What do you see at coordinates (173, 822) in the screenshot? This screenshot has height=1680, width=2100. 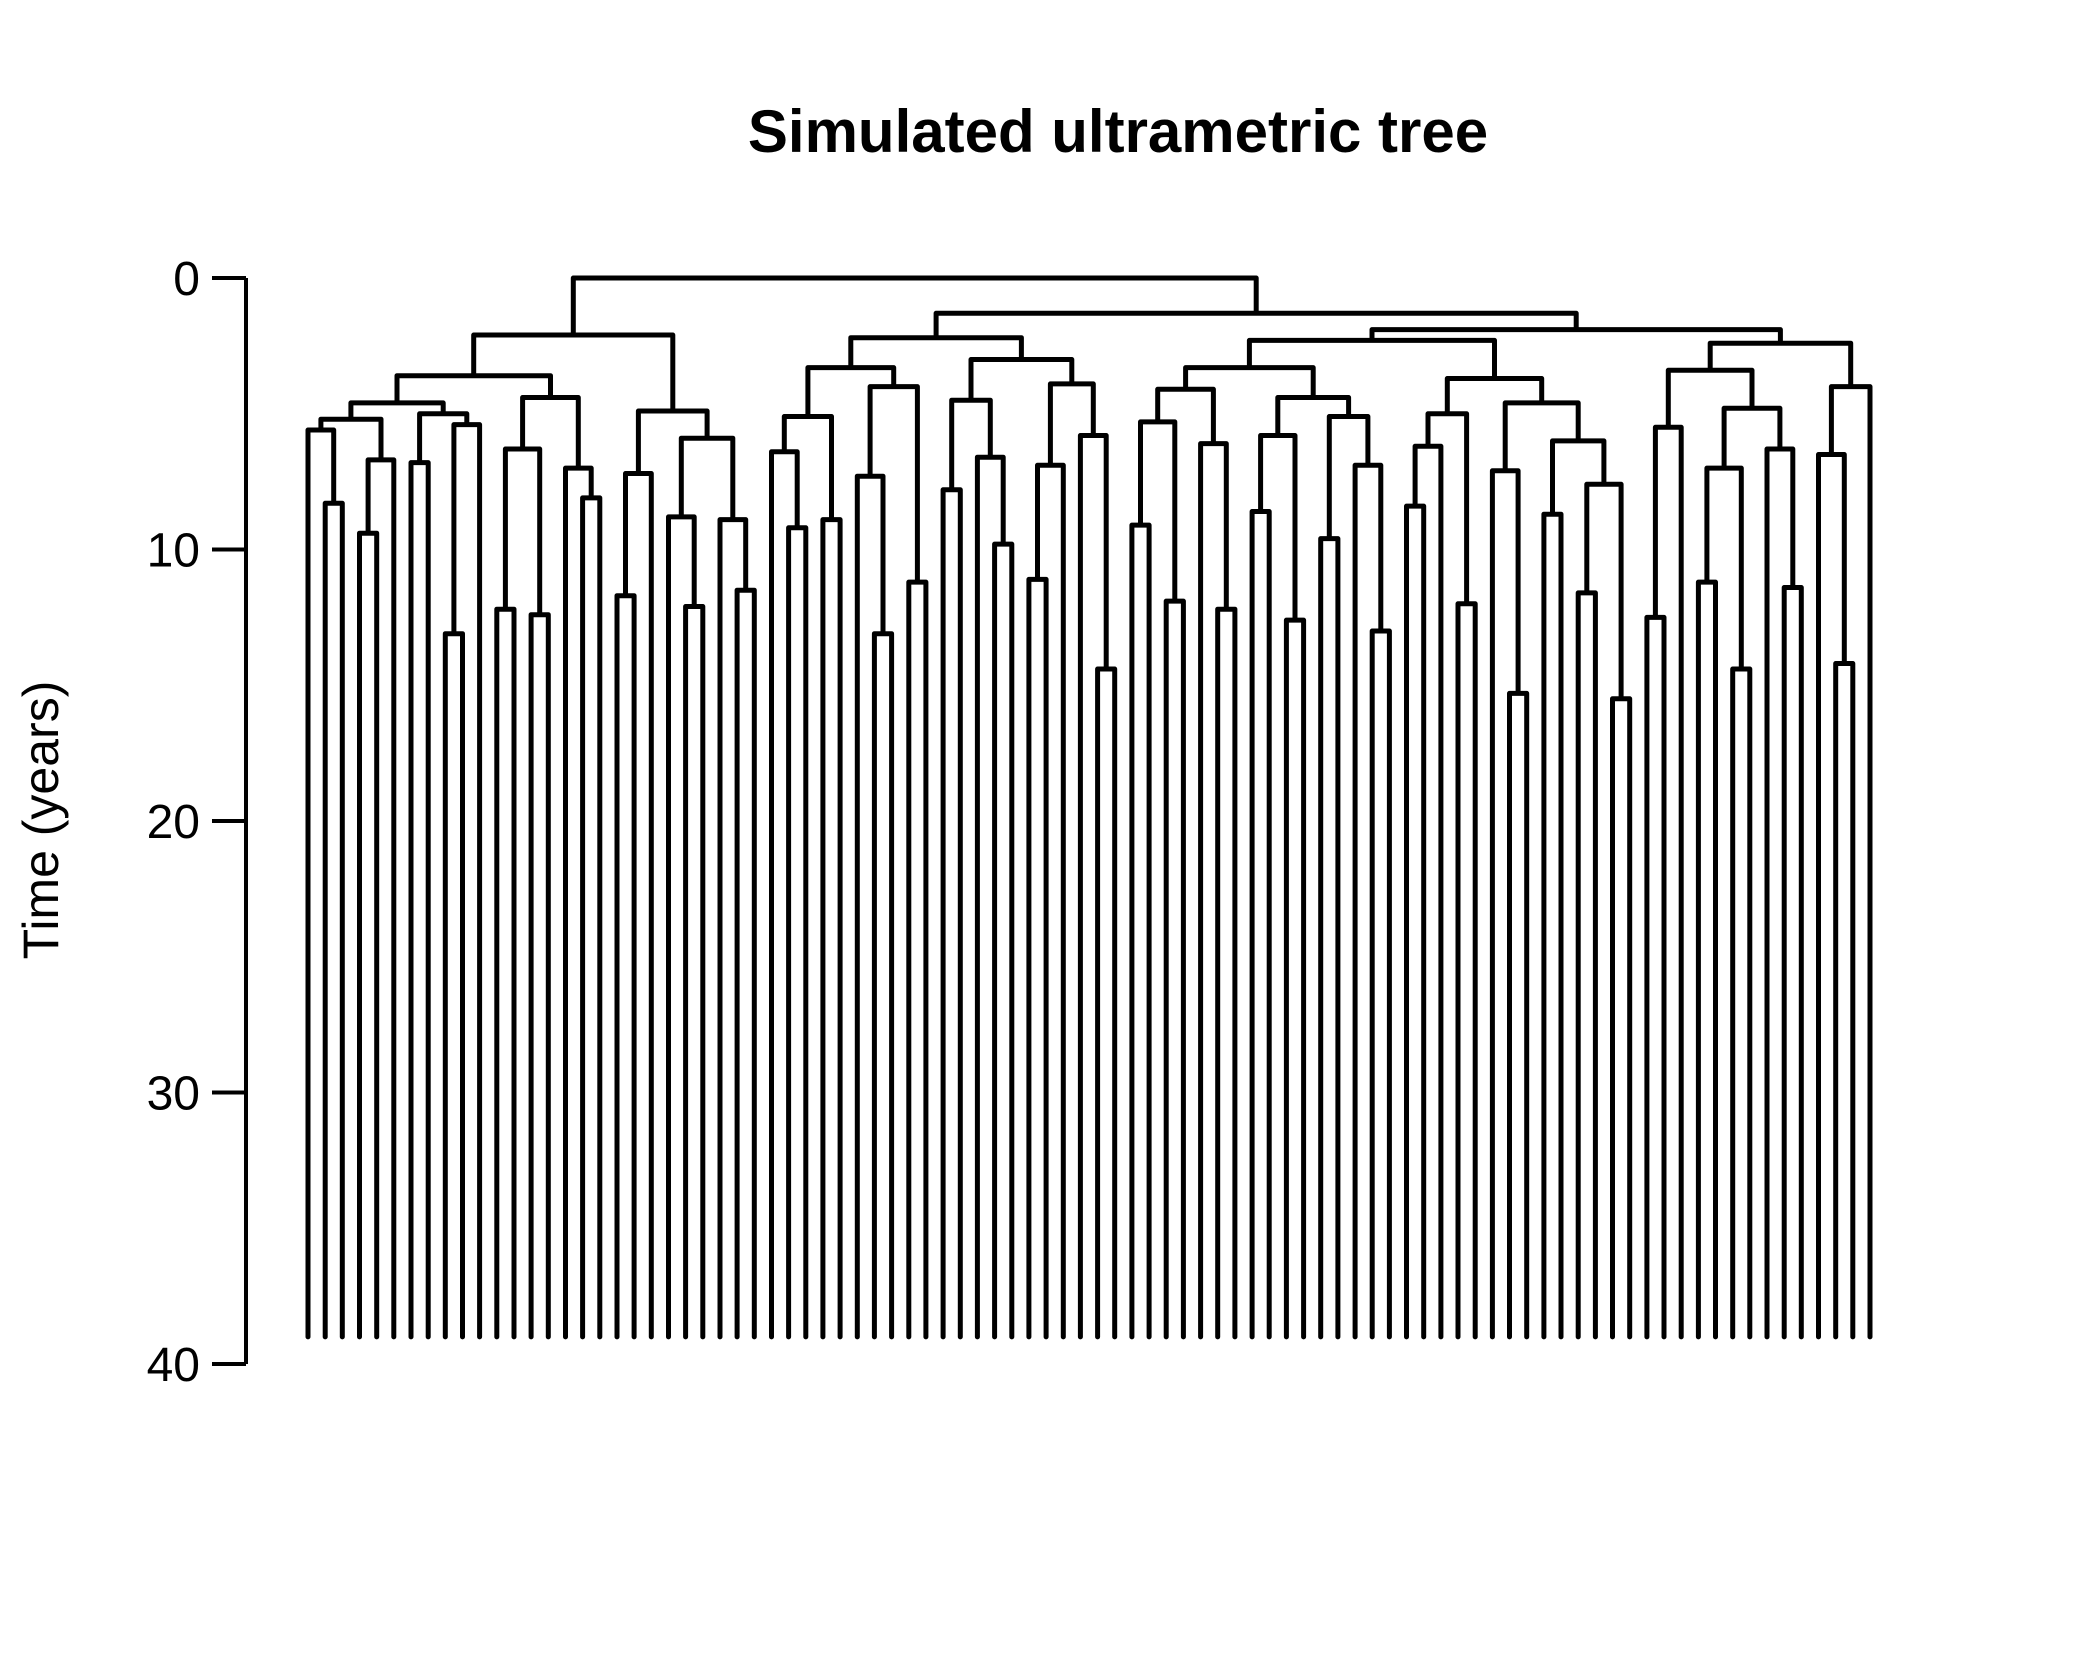 I see `y-axis-tick-label: 20` at bounding box center [173, 822].